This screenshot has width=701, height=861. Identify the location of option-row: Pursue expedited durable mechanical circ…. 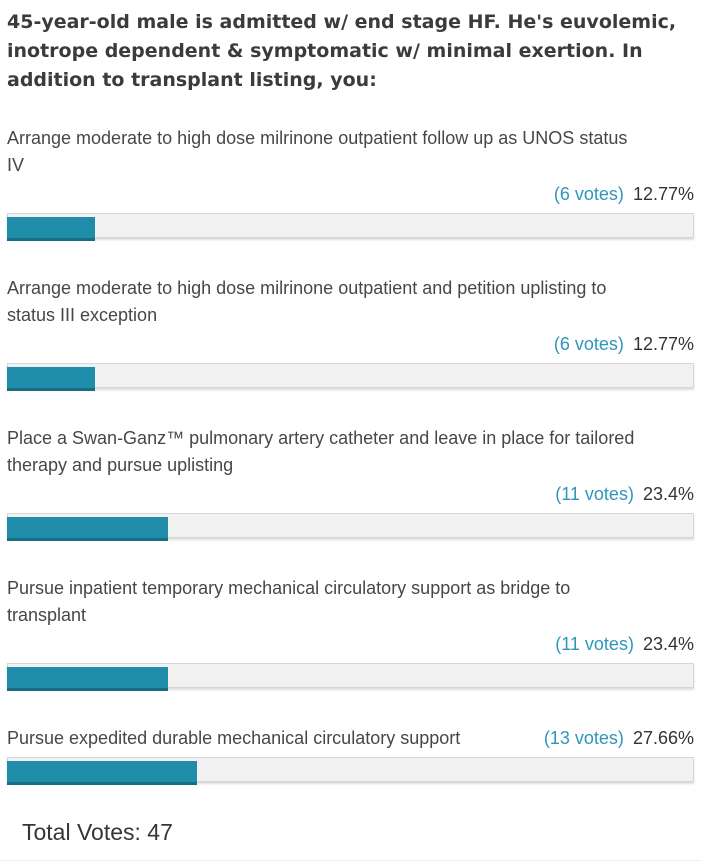
(350, 738).